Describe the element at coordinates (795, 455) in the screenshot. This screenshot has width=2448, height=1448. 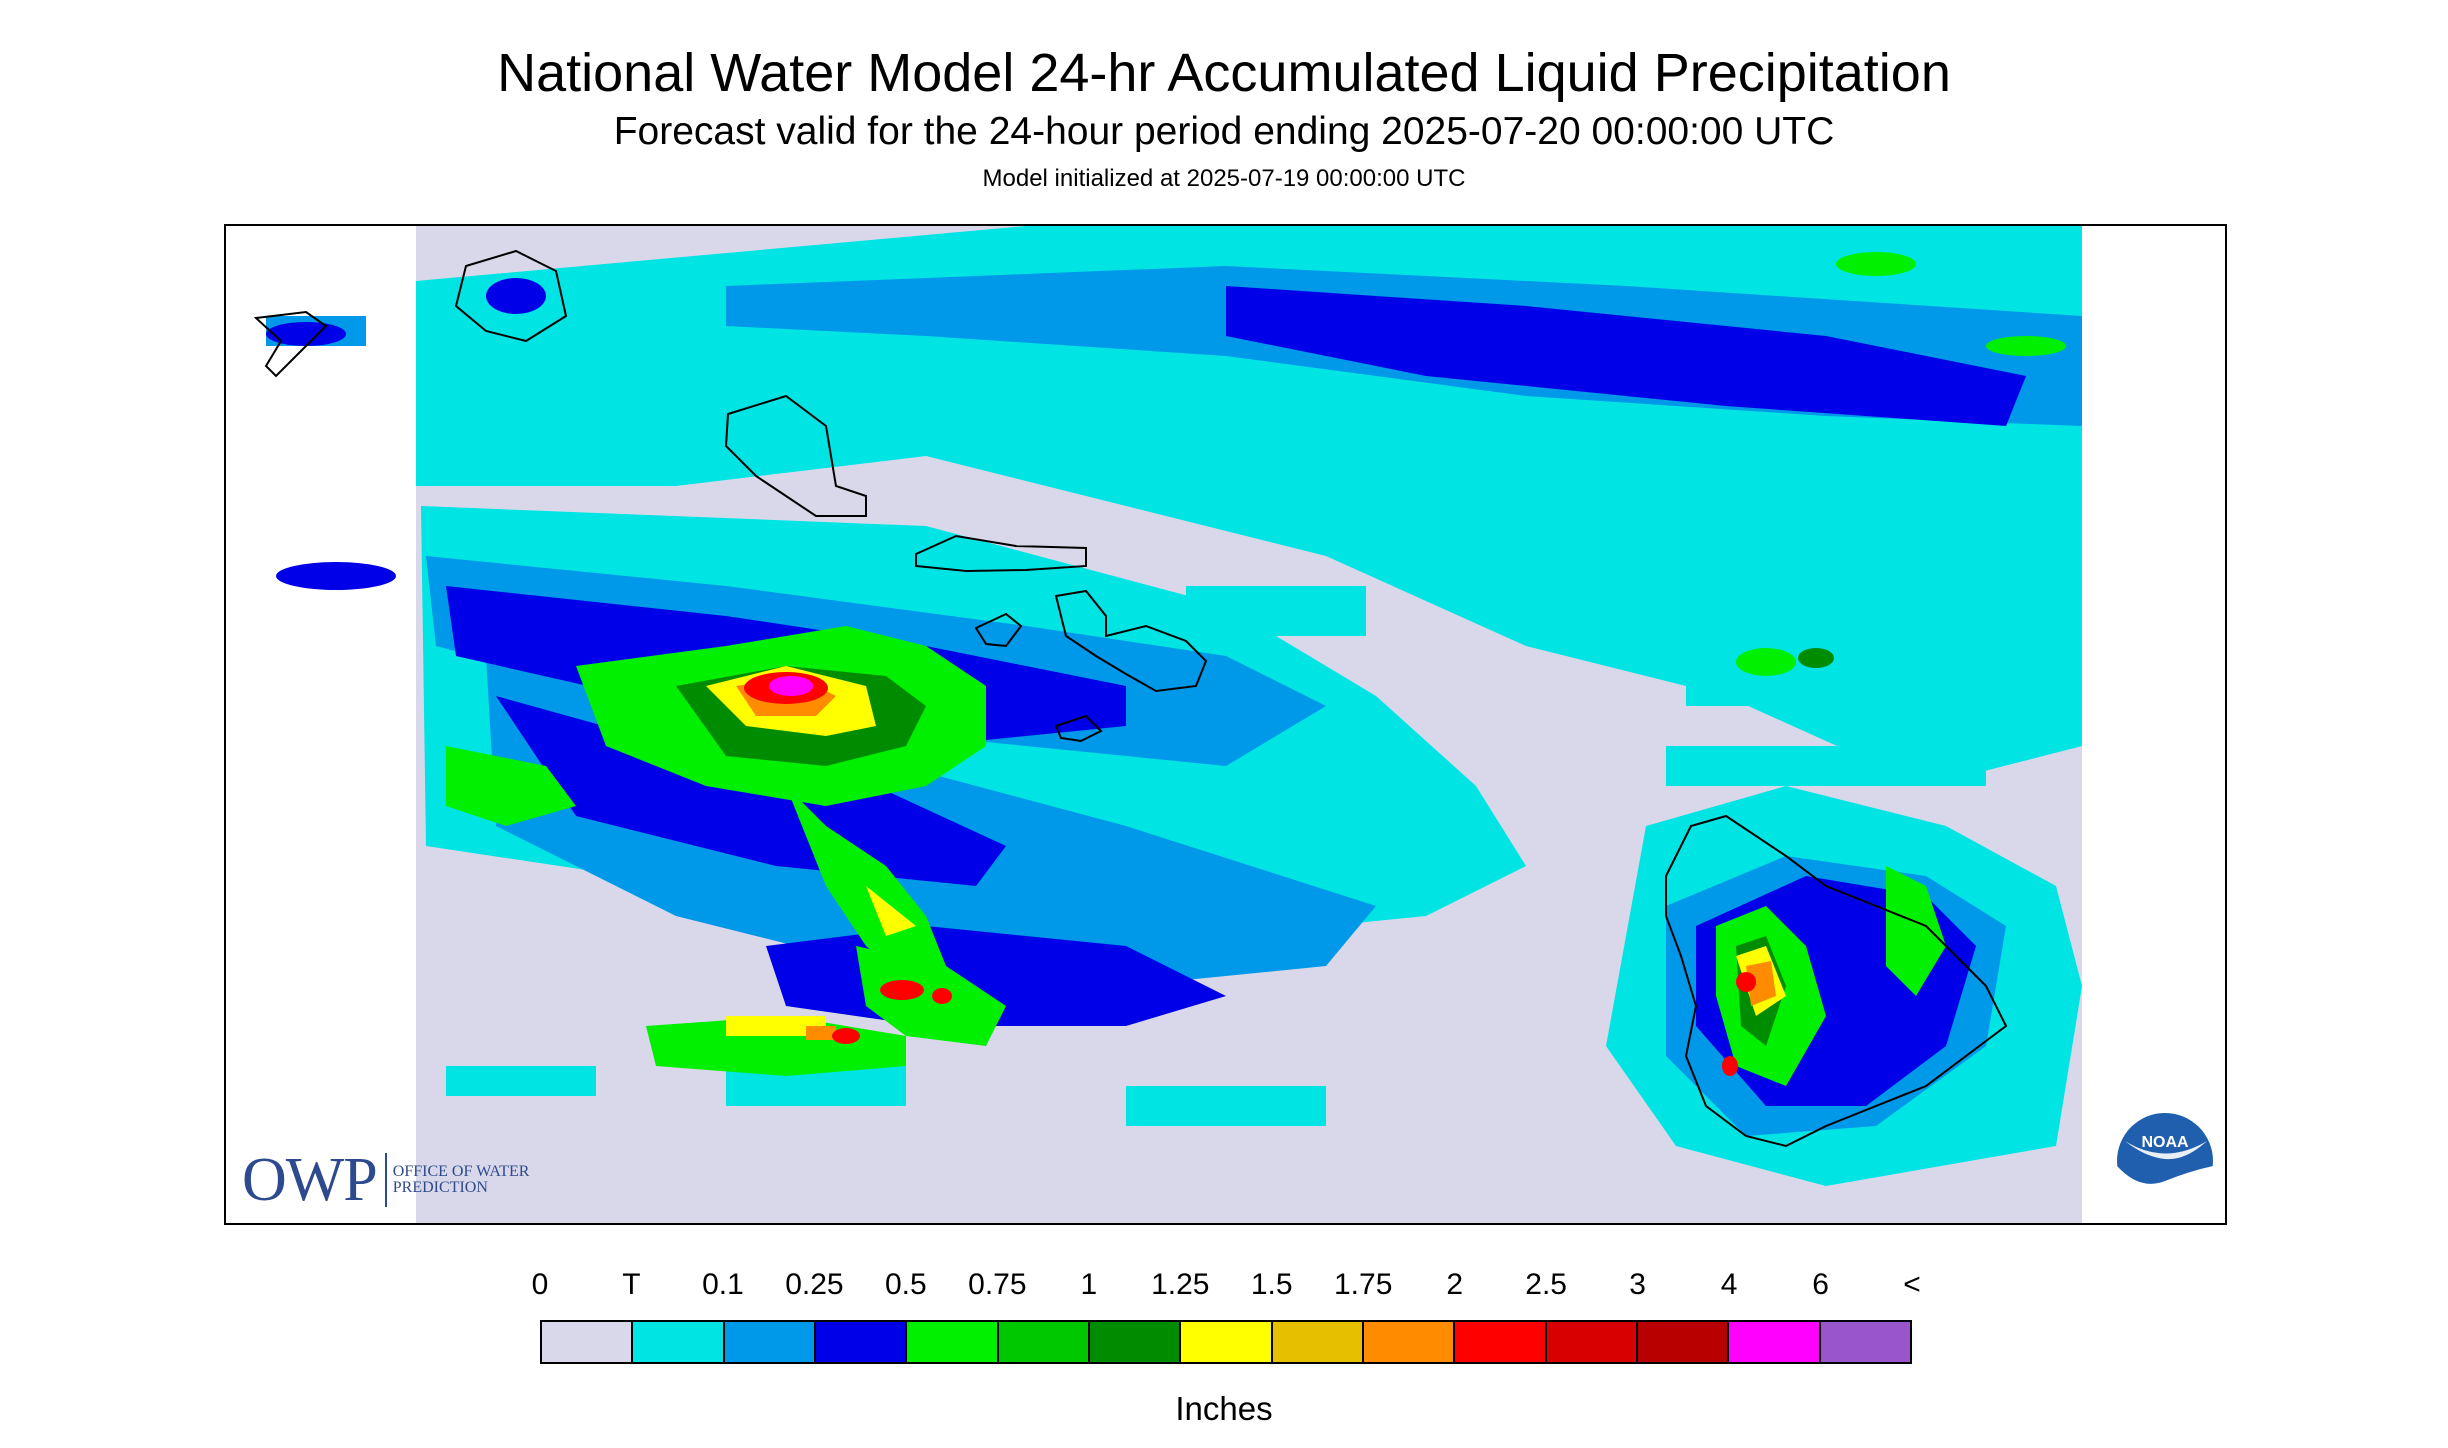
I see `island-oahu-outline` at that location.